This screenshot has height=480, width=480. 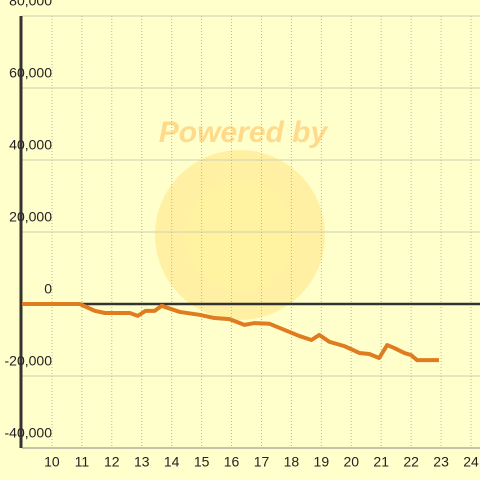 I want to click on x-tick-label: 16, so click(x=232, y=462).